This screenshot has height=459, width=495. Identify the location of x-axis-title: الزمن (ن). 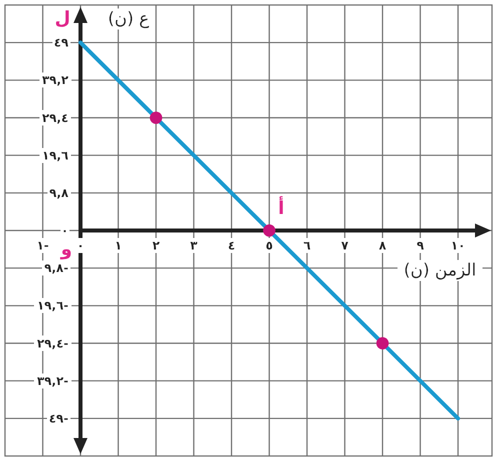
(440, 270).